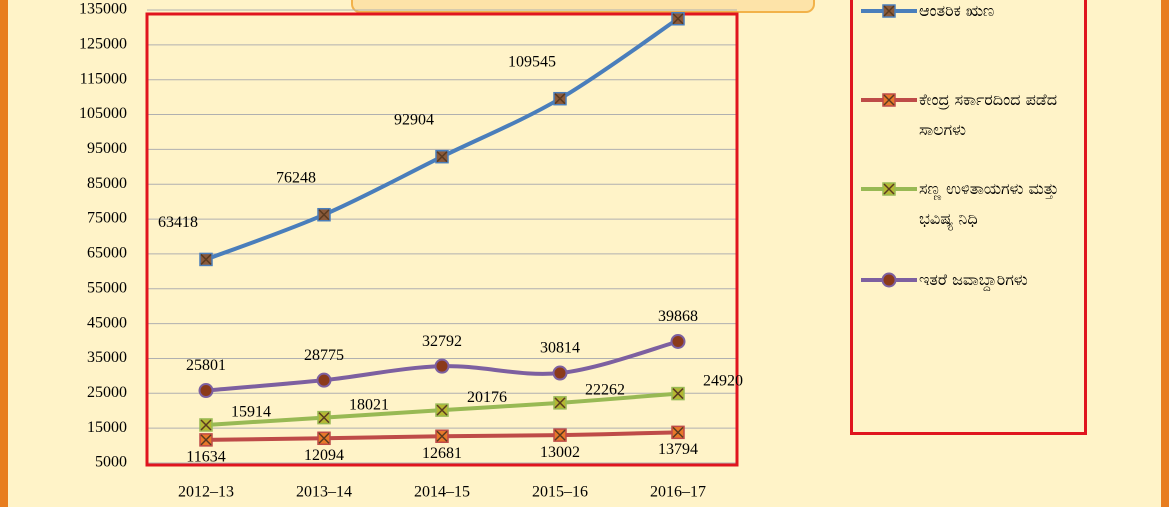  What do you see at coordinates (583, 6) in the screenshot?
I see `title-box` at bounding box center [583, 6].